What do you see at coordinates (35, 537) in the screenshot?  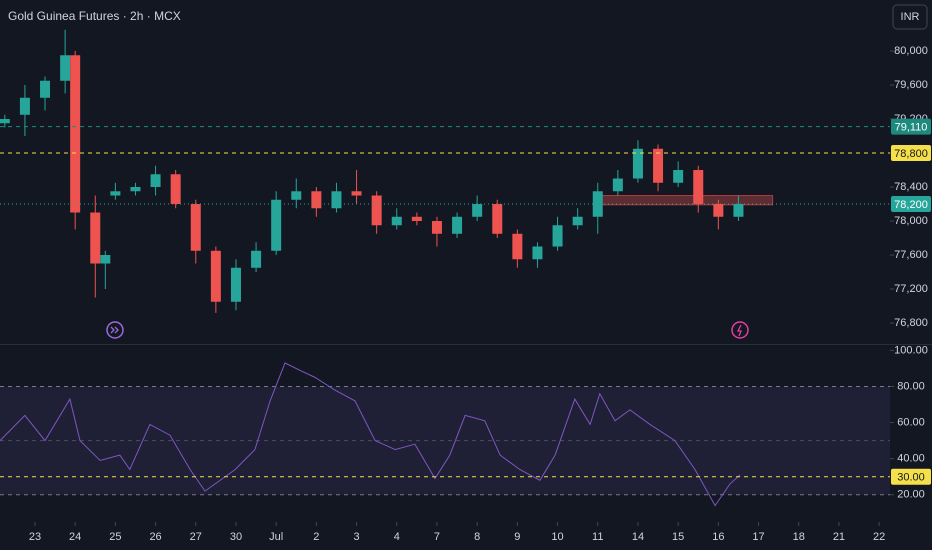 I see `x-tick-label: 23` at bounding box center [35, 537].